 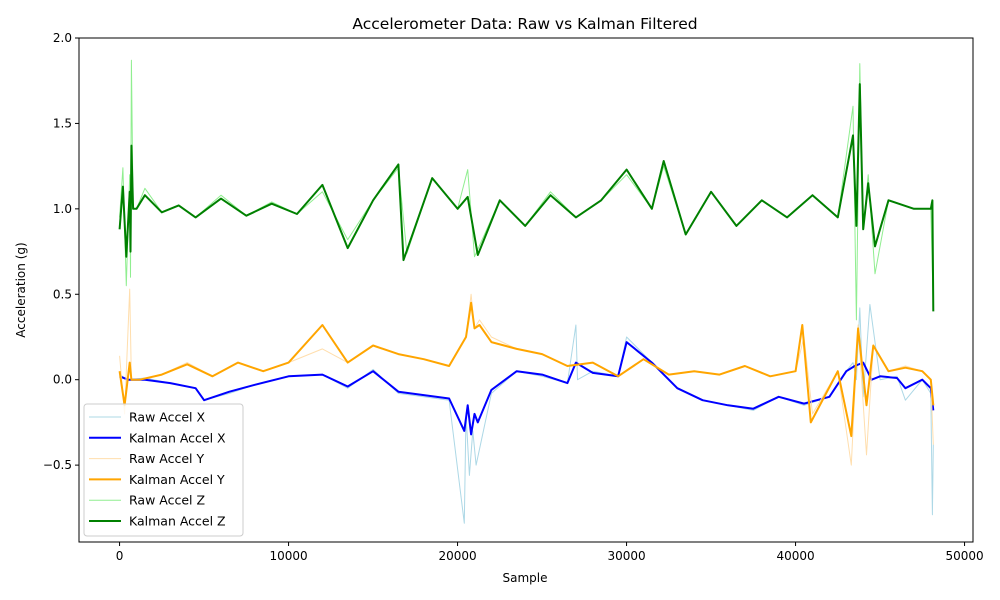 I want to click on y-axis-label: Acceleration (g), so click(x=21, y=289).